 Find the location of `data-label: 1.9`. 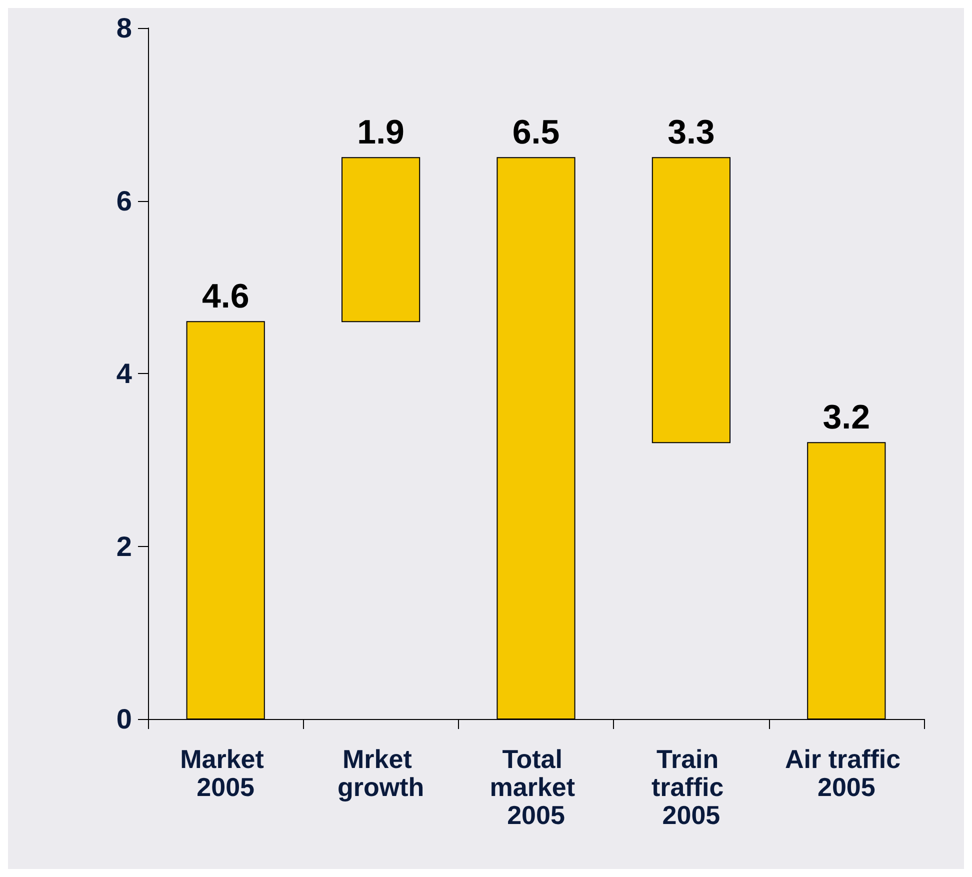

data-label: 1.9 is located at coordinates (380, 133).